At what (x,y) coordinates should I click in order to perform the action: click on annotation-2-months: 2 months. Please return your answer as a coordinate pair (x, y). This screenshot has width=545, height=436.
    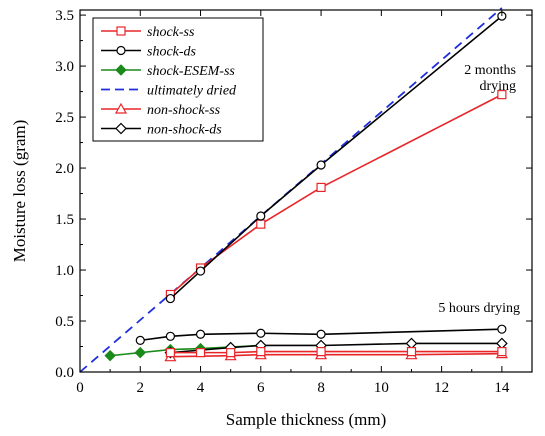
    Looking at the image, I should click on (490, 70).